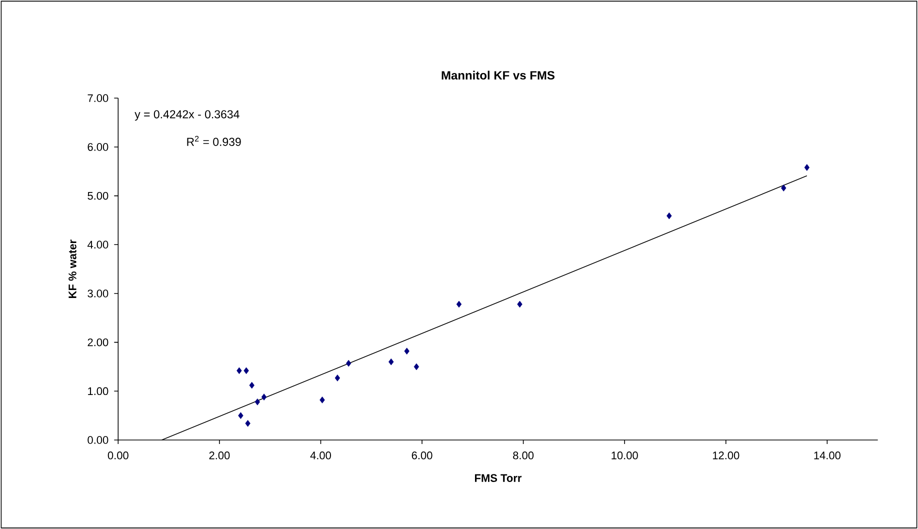  Describe the element at coordinates (726, 455) in the screenshot. I see `x-tick-label: 12.00` at that location.